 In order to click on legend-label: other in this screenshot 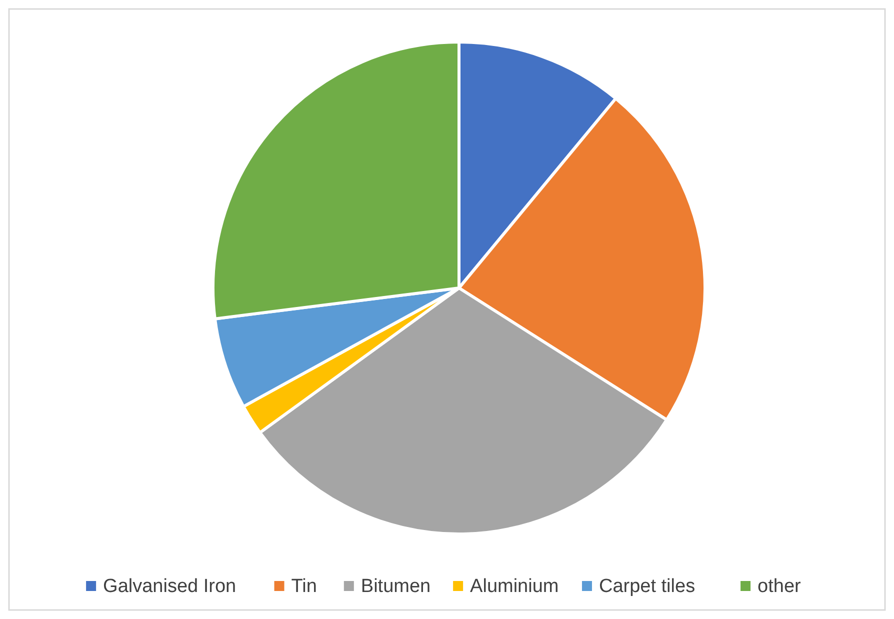, I will do `click(780, 587)`.